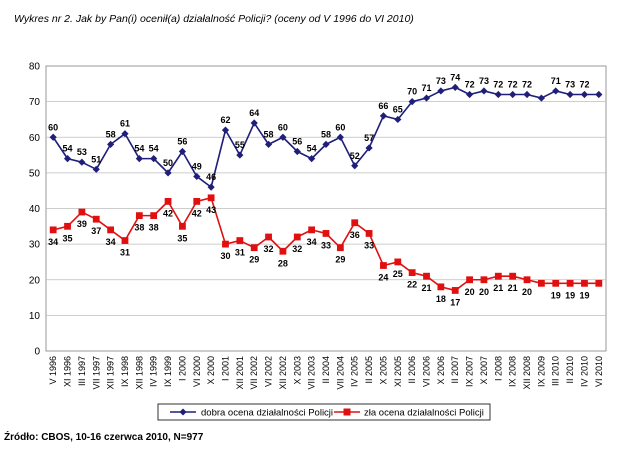  Describe the element at coordinates (424, 413) in the screenshot. I see `legend-label-zla: zła ocena działalności Policji` at that location.